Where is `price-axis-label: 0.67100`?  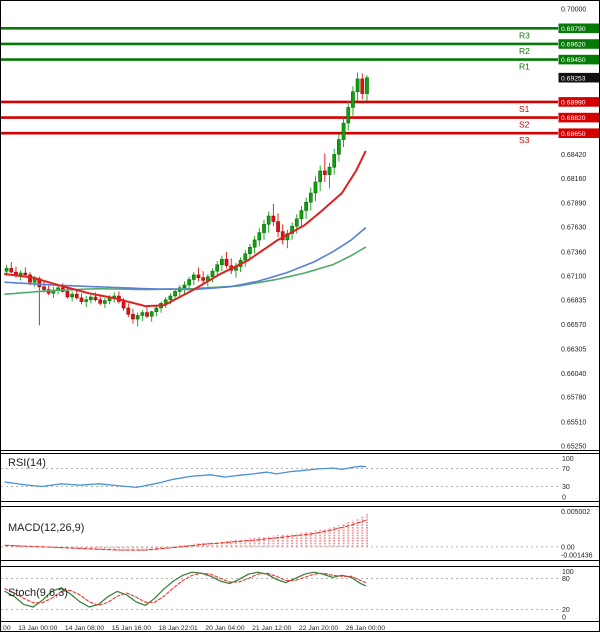 price-axis-label: 0.67100 is located at coordinates (573, 276).